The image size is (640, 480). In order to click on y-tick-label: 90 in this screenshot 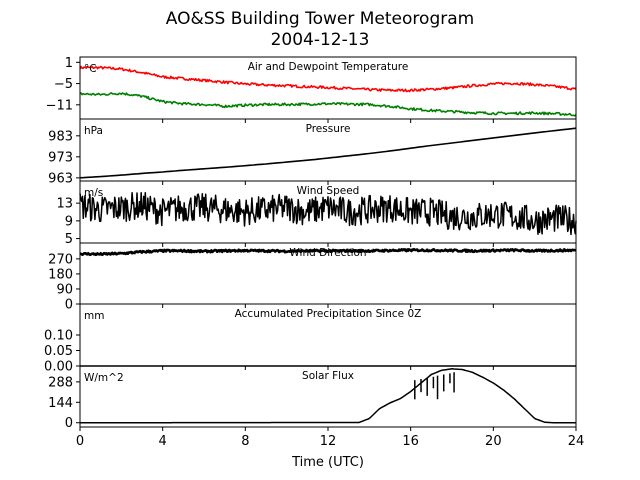, I will do `click(64, 289)`.